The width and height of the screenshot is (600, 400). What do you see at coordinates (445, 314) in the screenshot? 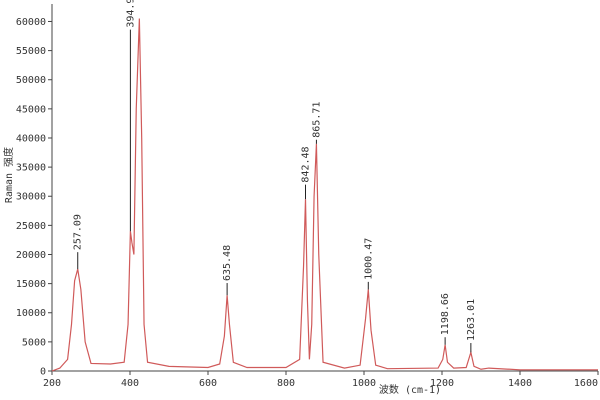
I see `peak-label: 1198.66` at bounding box center [445, 314].